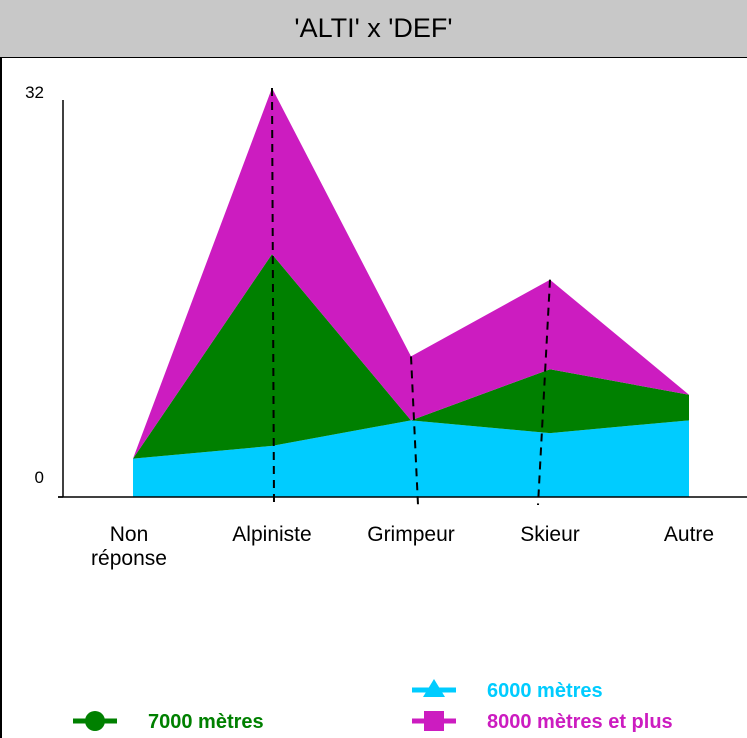 The image size is (747, 738). I want to click on y-tick-label: 0, so click(39, 477).